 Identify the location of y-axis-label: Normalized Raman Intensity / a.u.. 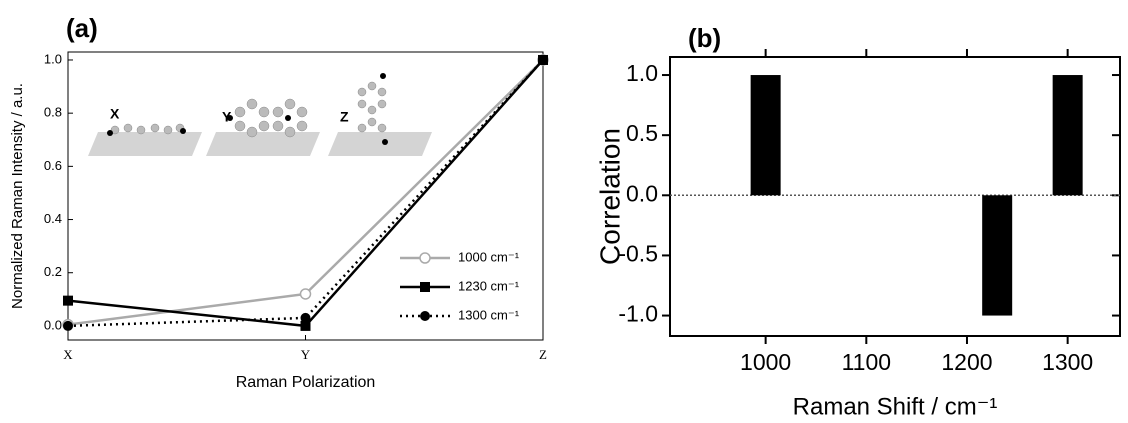
(17, 196).